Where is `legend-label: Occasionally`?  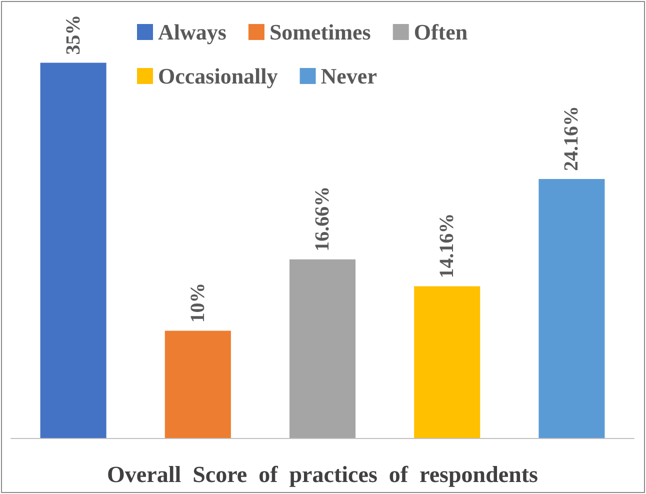 legend-label: Occasionally is located at coordinates (218, 76).